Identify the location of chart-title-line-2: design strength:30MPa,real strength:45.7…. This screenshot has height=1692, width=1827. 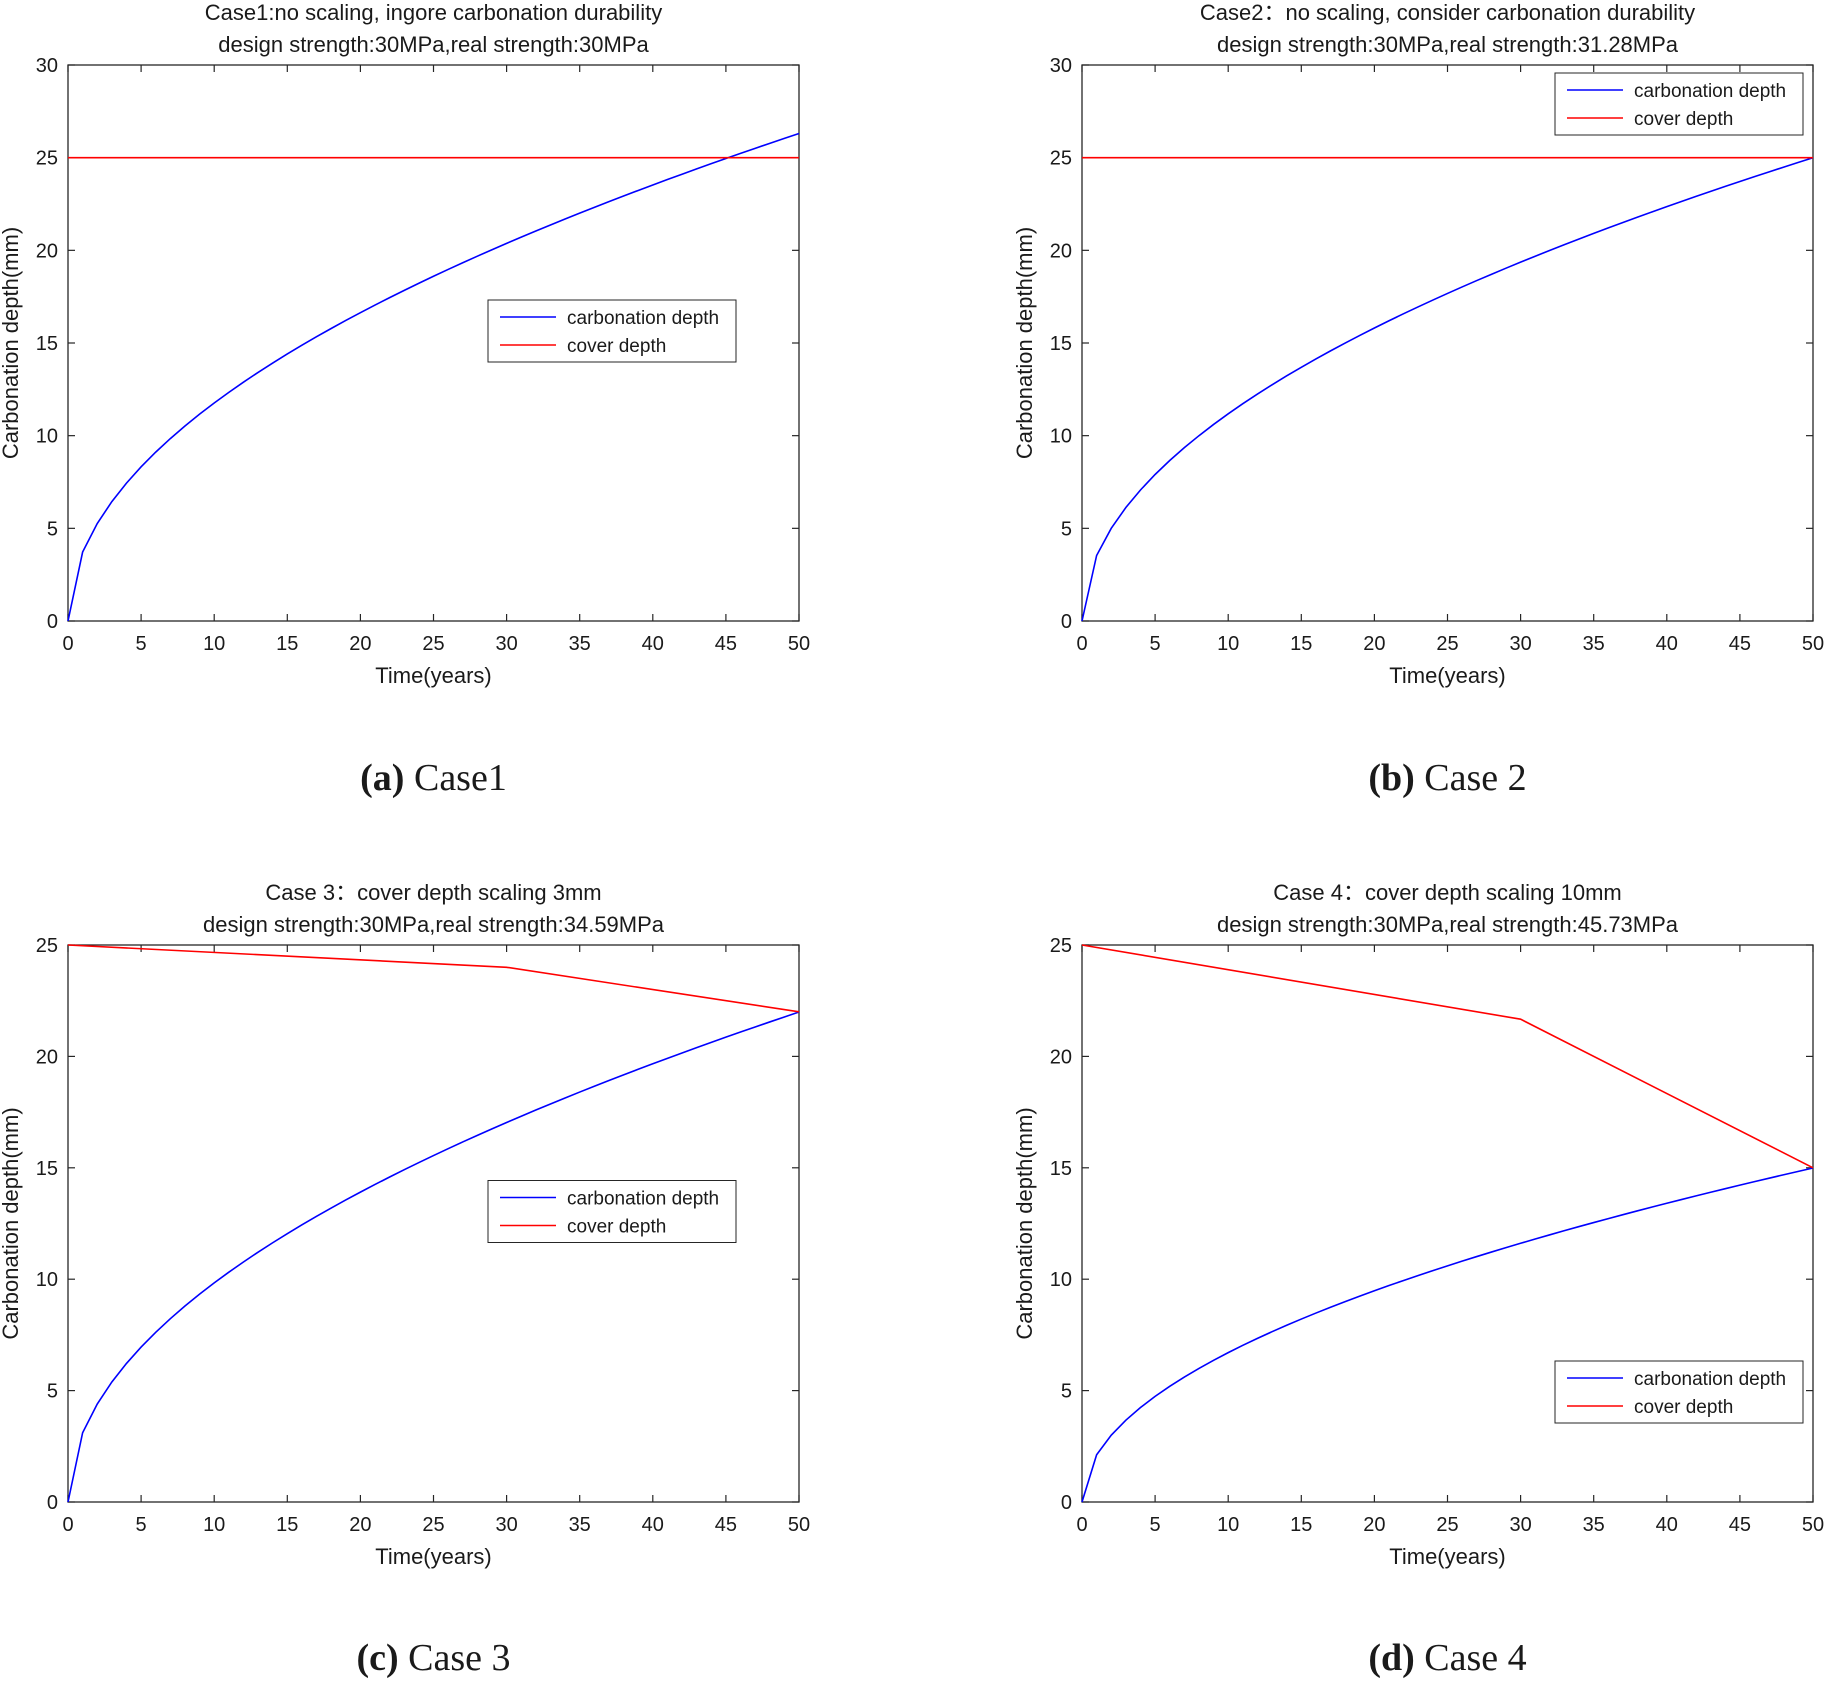
(1448, 924).